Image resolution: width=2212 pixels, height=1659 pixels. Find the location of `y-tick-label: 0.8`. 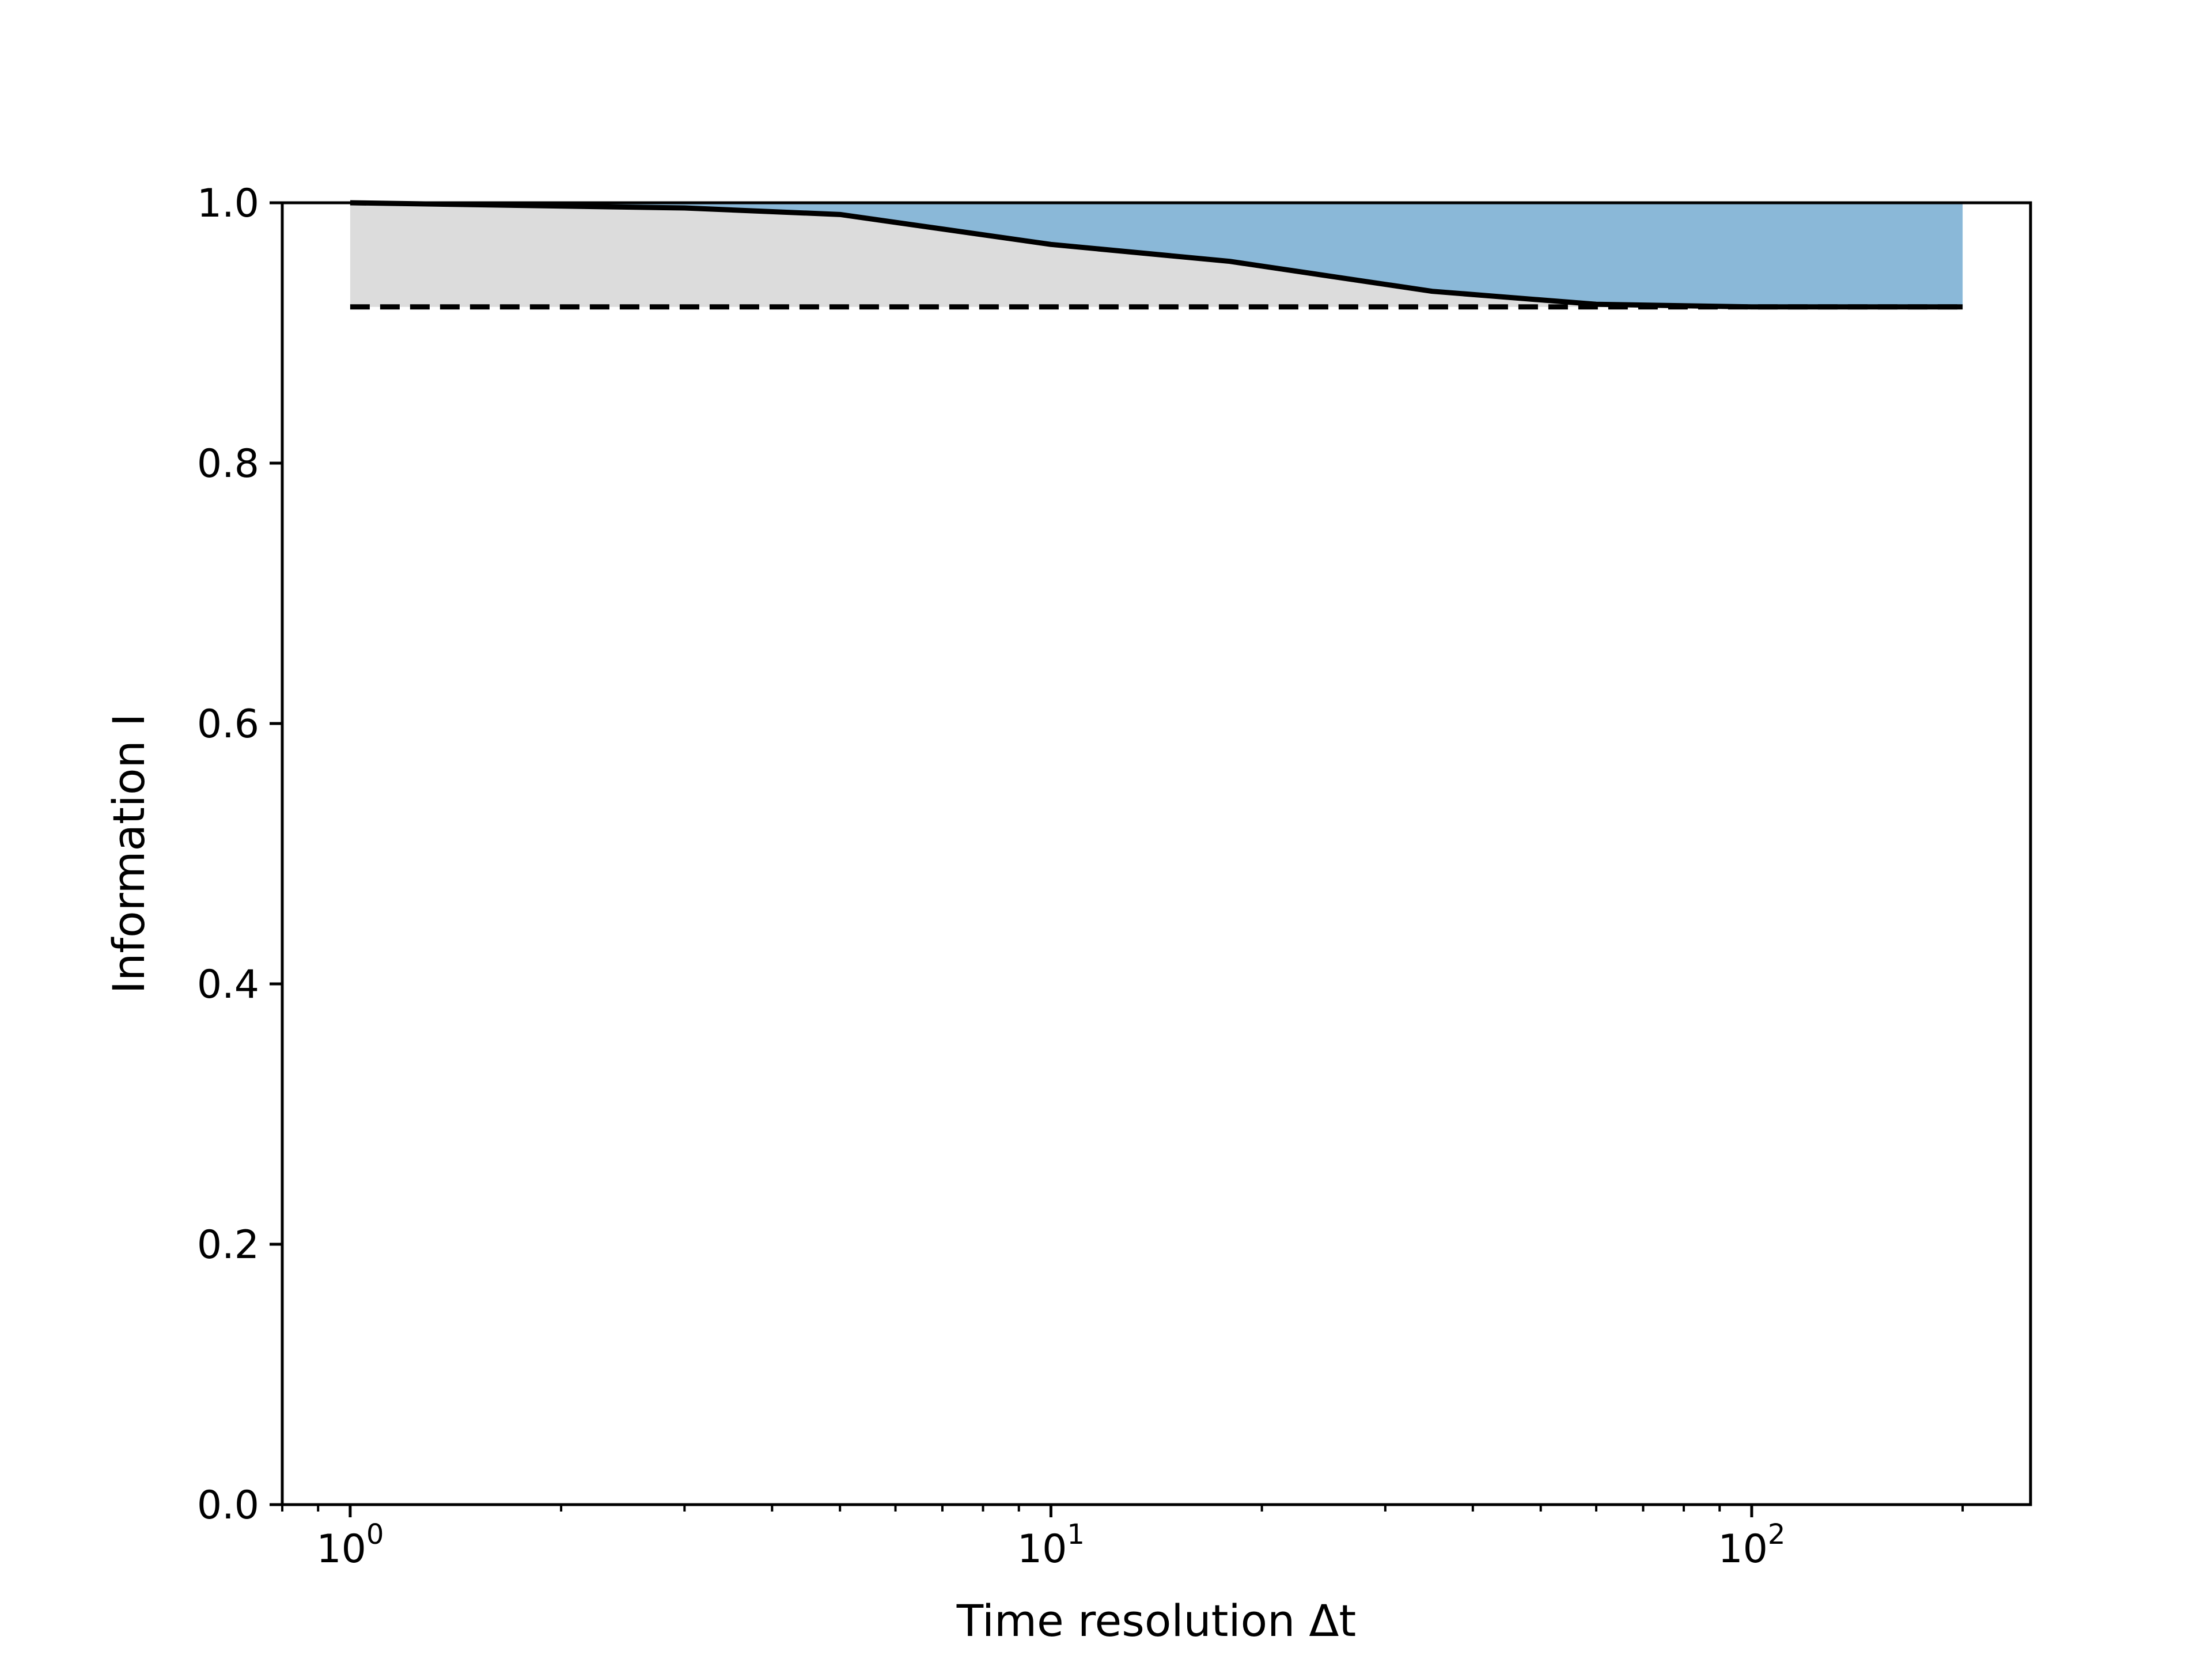

y-tick-label: 0.8 is located at coordinates (228, 464).